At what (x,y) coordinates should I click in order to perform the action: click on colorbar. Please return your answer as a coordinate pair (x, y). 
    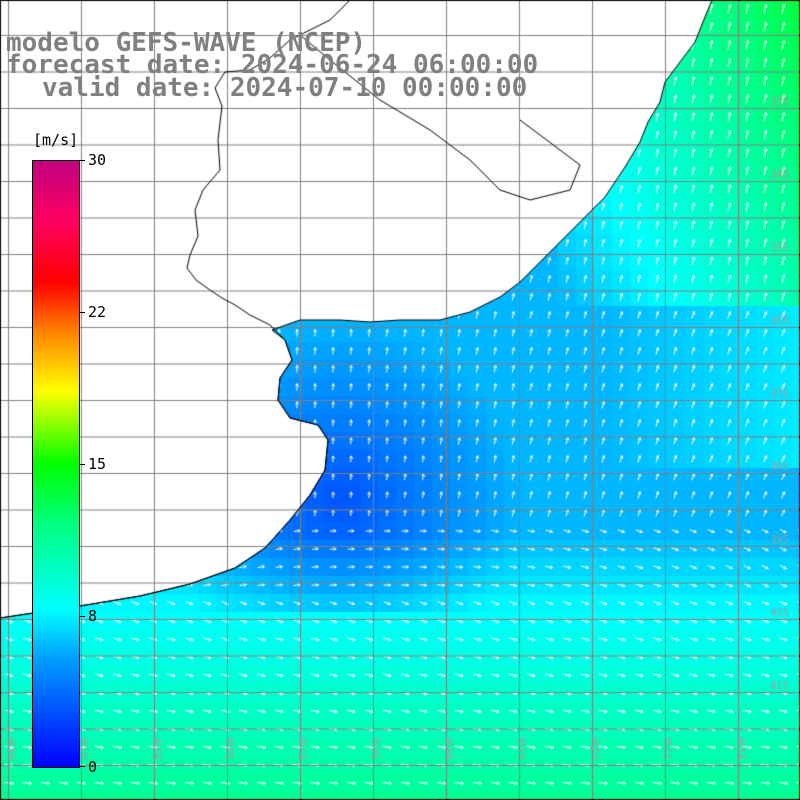
    Looking at the image, I should click on (56, 464).